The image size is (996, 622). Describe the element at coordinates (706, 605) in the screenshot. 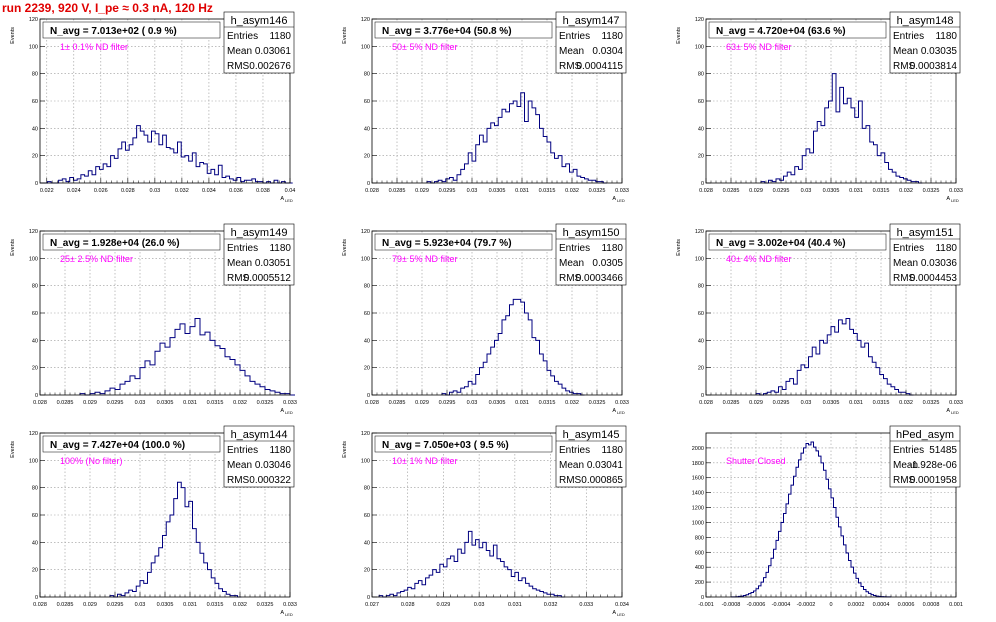

I see `x-tick-label: -0.001` at that location.